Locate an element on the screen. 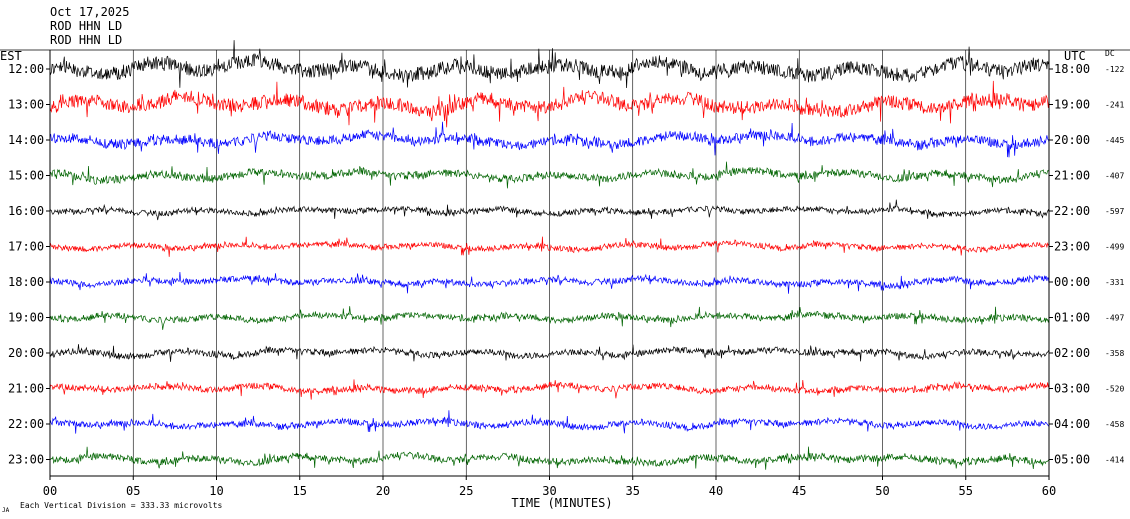 Image resolution: width=1130 pixels, height=519 pixels. utc-time-label: 22:00 is located at coordinates (1072, 211).